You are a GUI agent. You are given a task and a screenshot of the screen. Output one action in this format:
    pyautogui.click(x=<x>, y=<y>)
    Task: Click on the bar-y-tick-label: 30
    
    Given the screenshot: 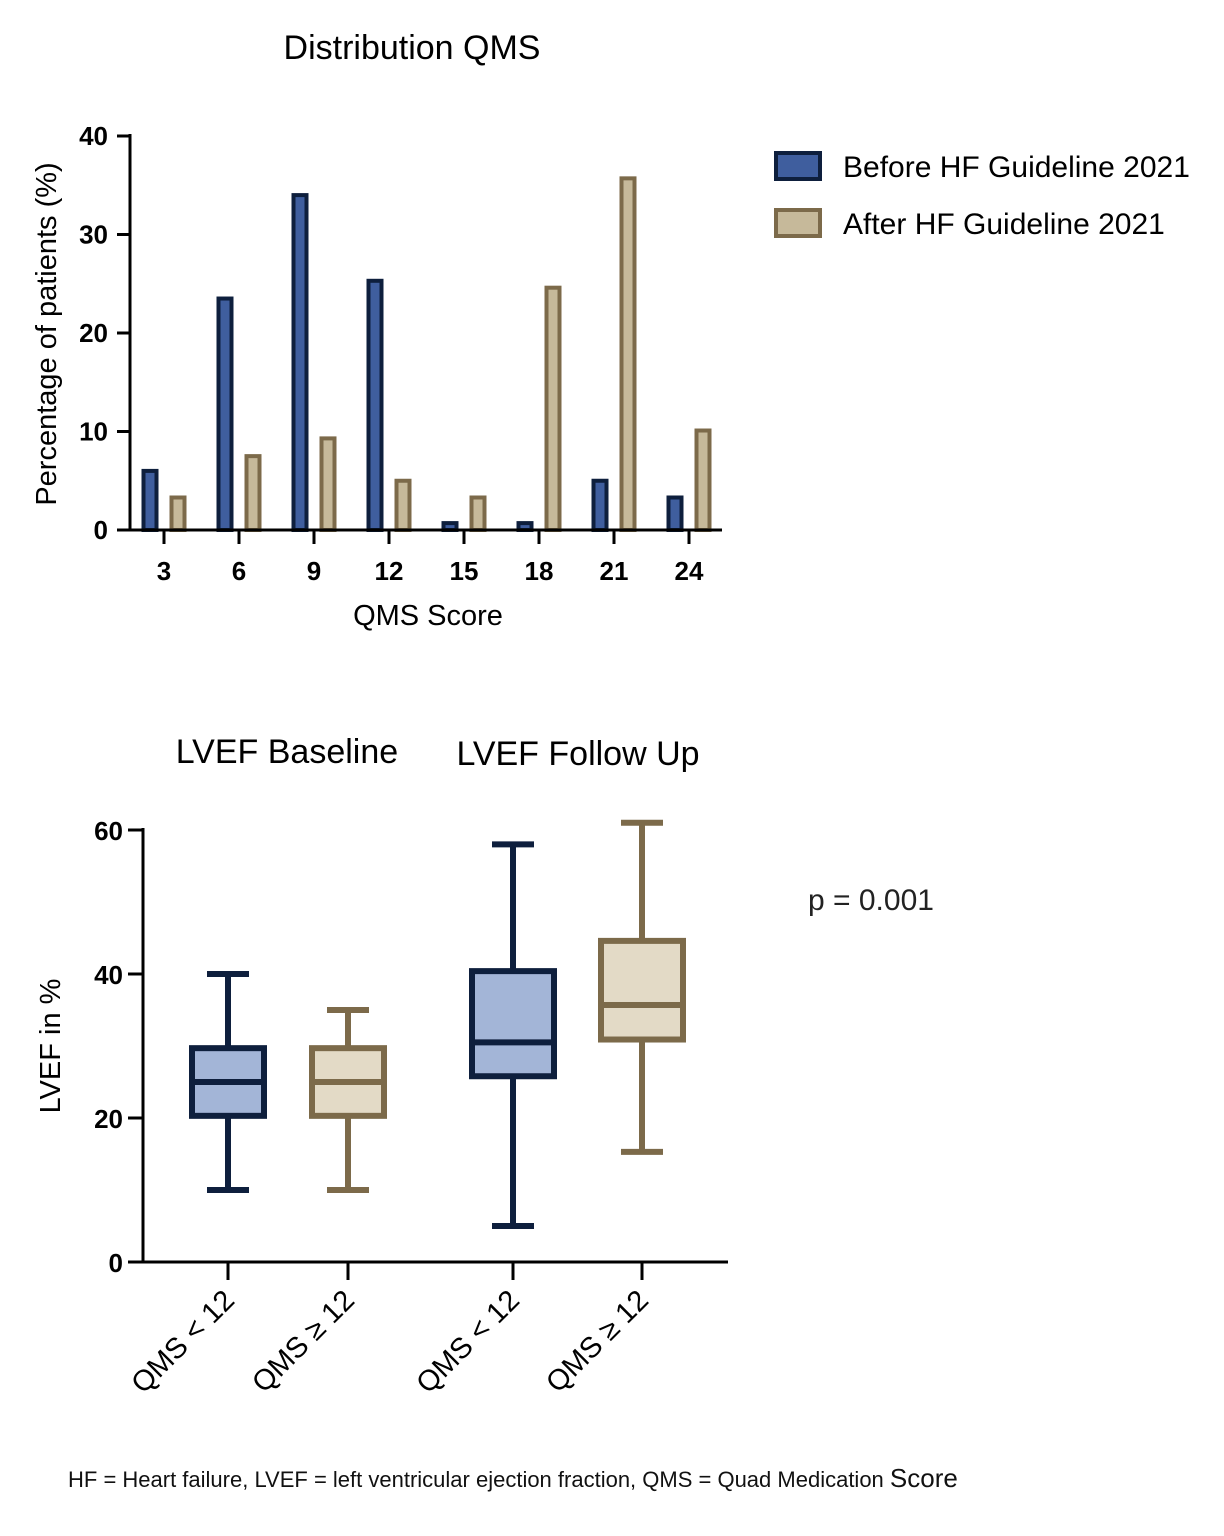 What is the action you would take?
    pyautogui.click(x=93, y=235)
    